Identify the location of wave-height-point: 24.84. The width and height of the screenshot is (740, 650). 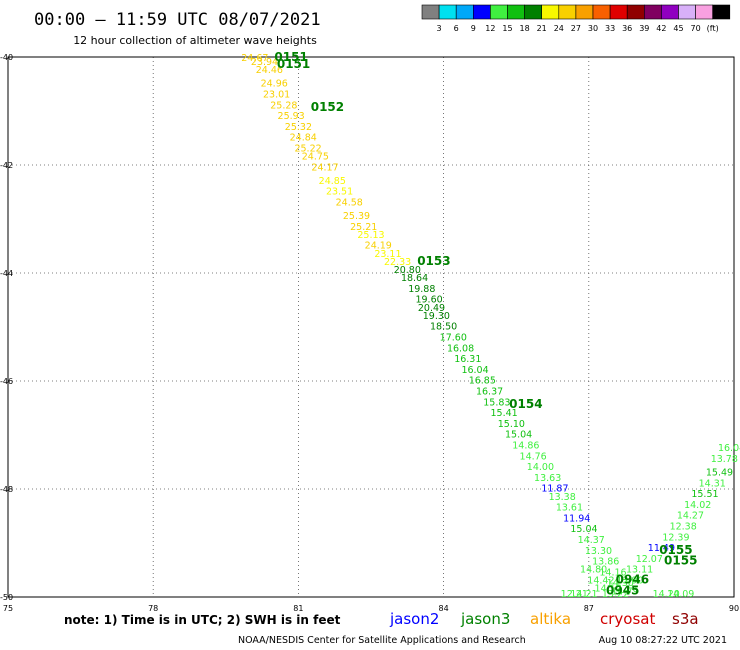
(303, 138).